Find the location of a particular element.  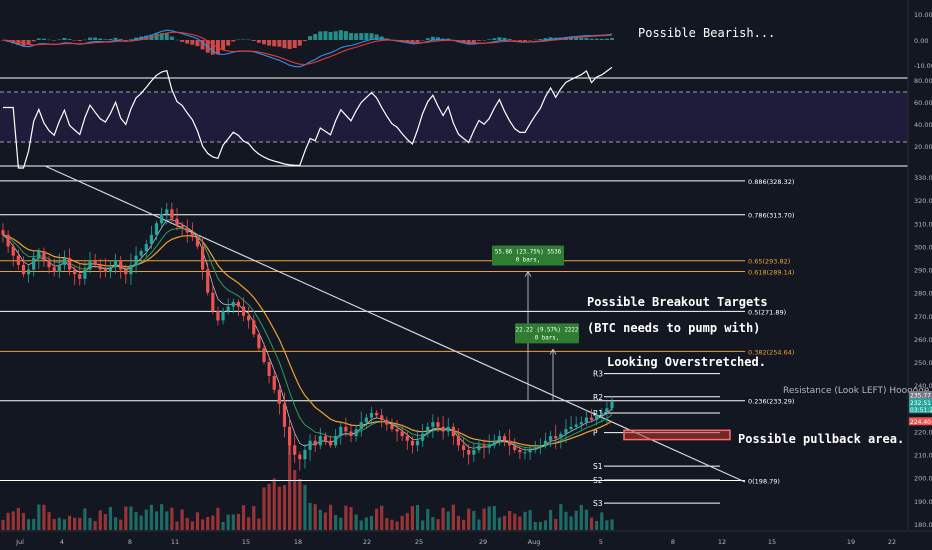

time-tick-label: 25 is located at coordinates (419, 542).